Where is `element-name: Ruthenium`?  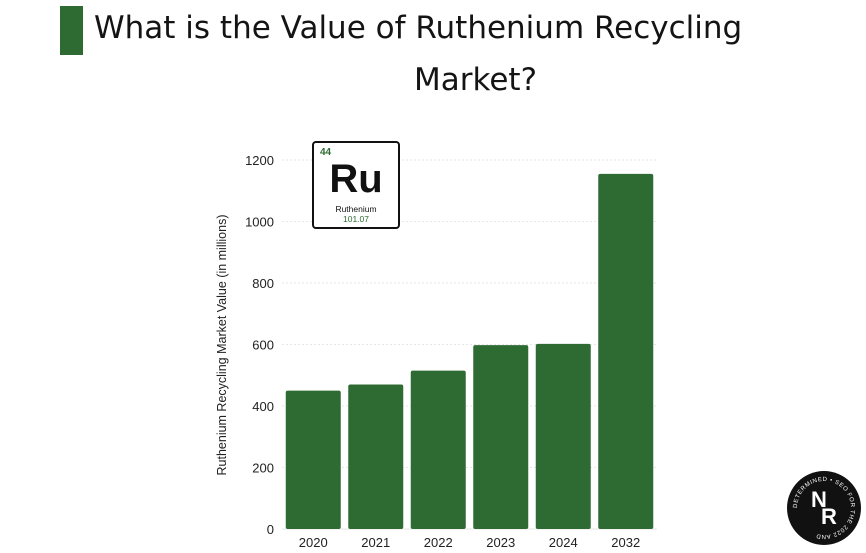
element-name: Ruthenium is located at coordinates (356, 209).